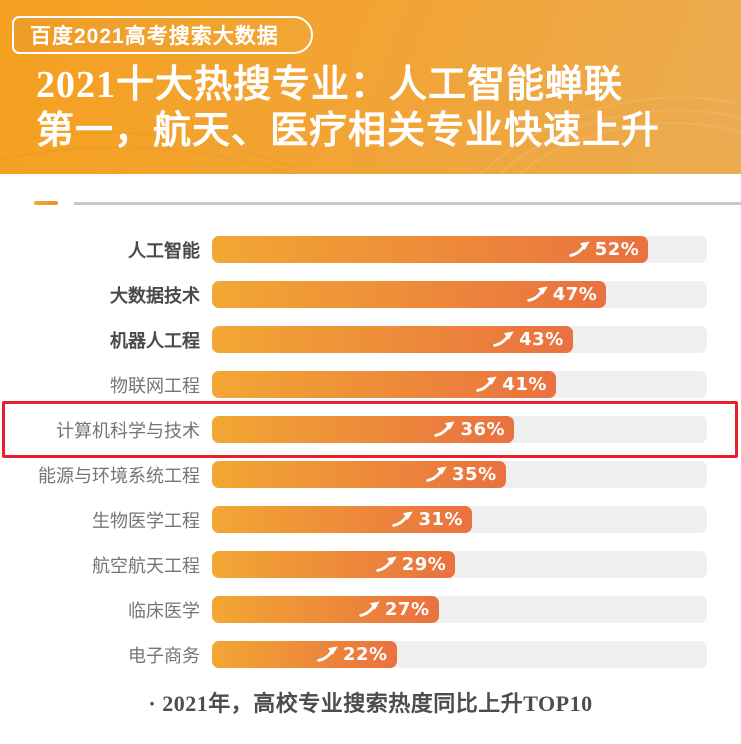 Image resolution: width=741 pixels, height=744 pixels. What do you see at coordinates (164, 250) in the screenshot?
I see `category-label: 人工智能` at bounding box center [164, 250].